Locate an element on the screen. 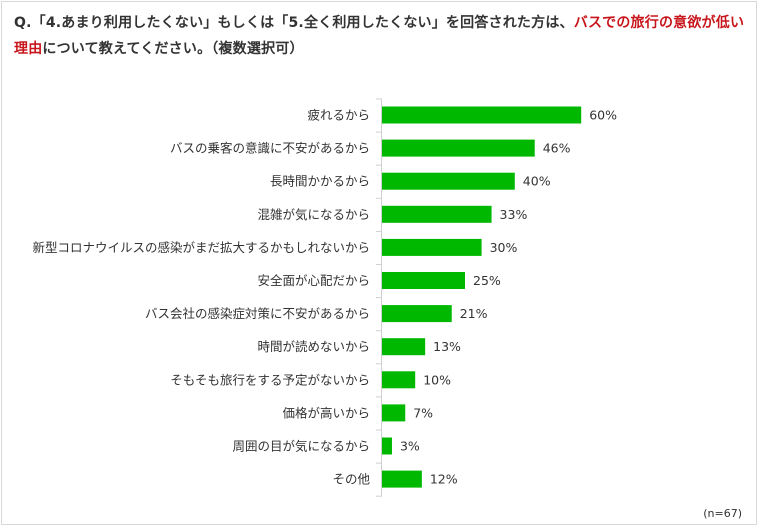 Image resolution: width=760 pixels, height=528 pixels. value-label: 12% is located at coordinates (444, 479).